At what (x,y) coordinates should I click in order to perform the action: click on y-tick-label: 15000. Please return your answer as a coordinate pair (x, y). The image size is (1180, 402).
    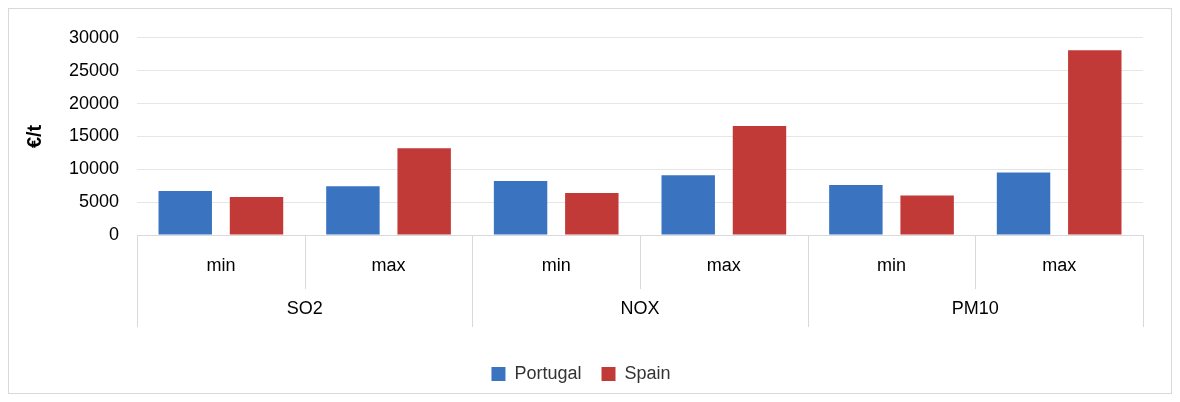
    Looking at the image, I should click on (94, 135).